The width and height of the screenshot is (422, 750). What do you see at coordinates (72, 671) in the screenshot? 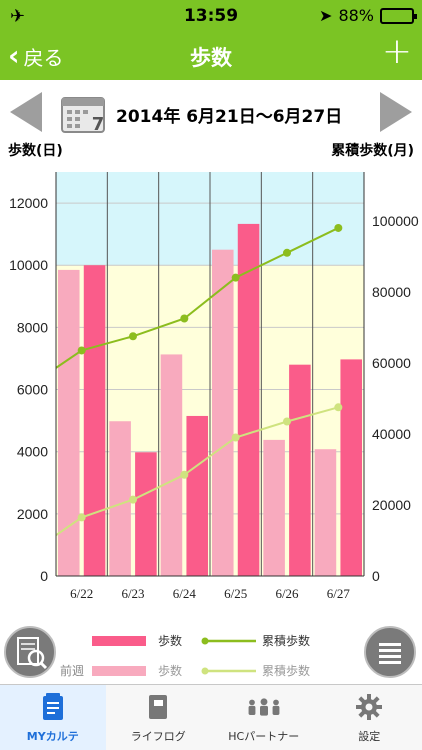
I see `legend-prev-week-label: 前週` at bounding box center [72, 671].